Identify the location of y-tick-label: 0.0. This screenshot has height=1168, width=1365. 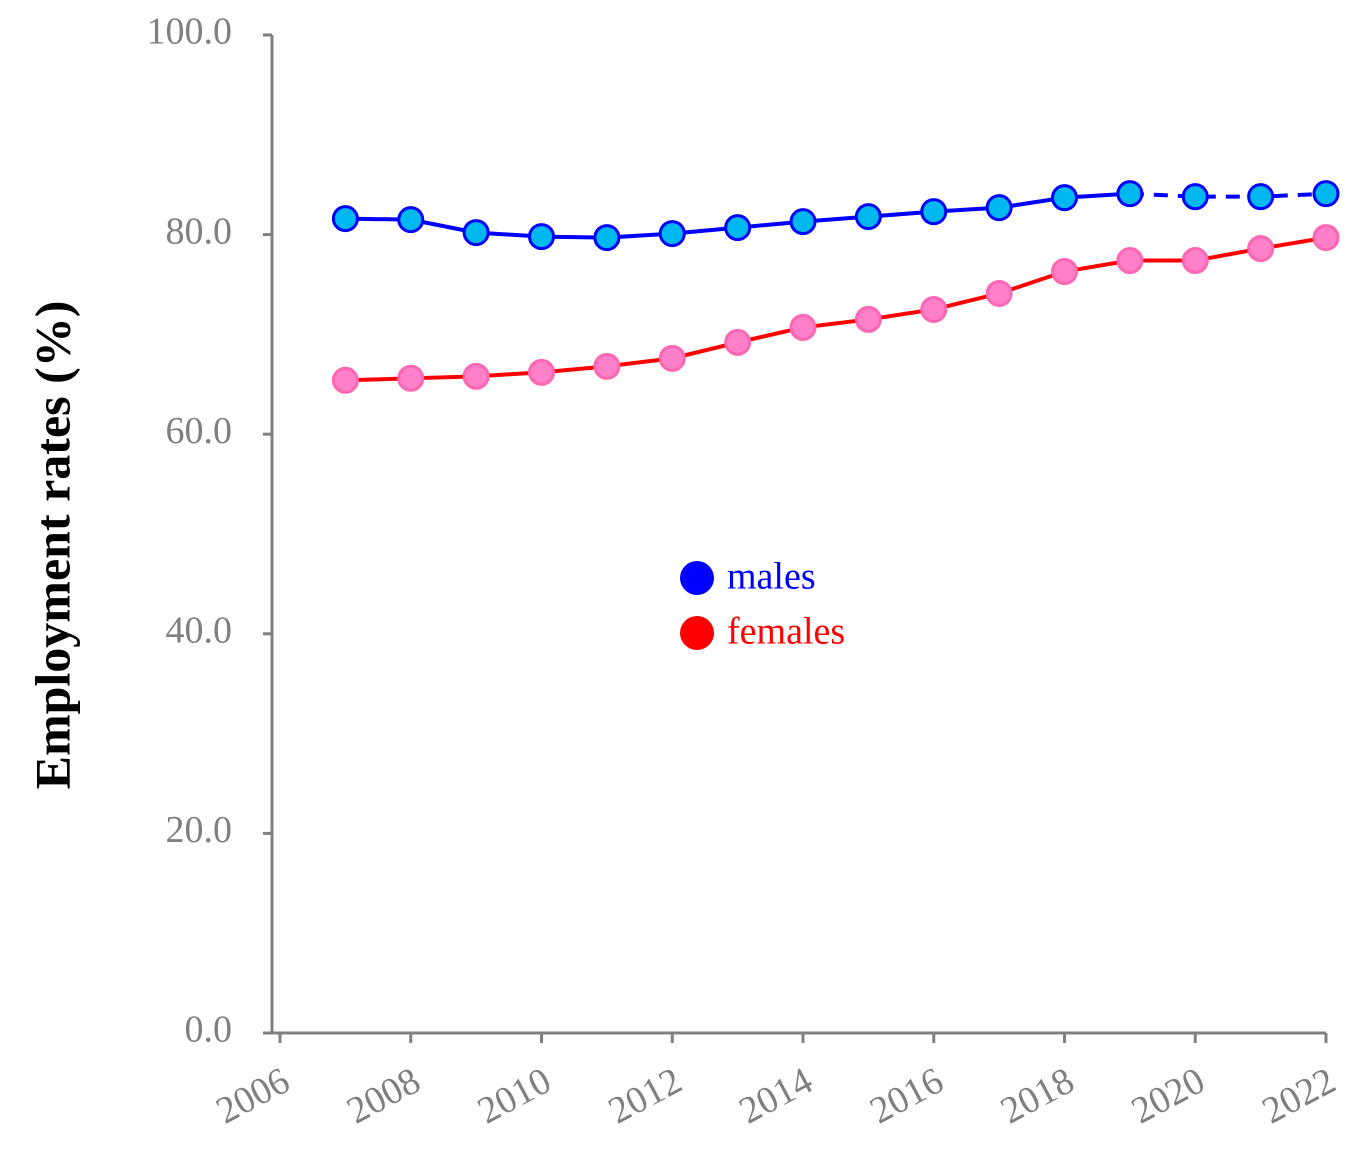
(209, 1030).